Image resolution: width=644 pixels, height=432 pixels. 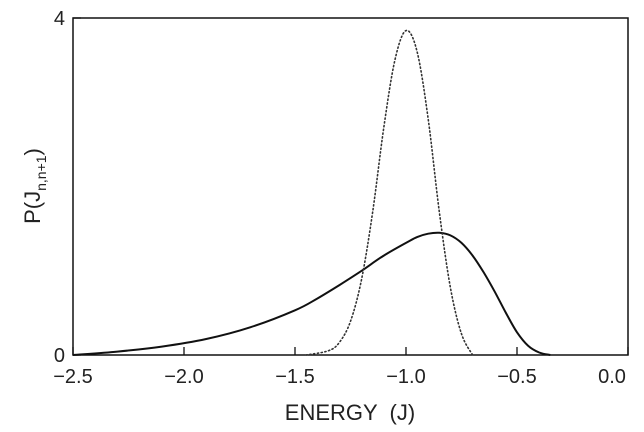 What do you see at coordinates (183, 377) in the screenshot?
I see `x-tick-label: −2.0` at bounding box center [183, 377].